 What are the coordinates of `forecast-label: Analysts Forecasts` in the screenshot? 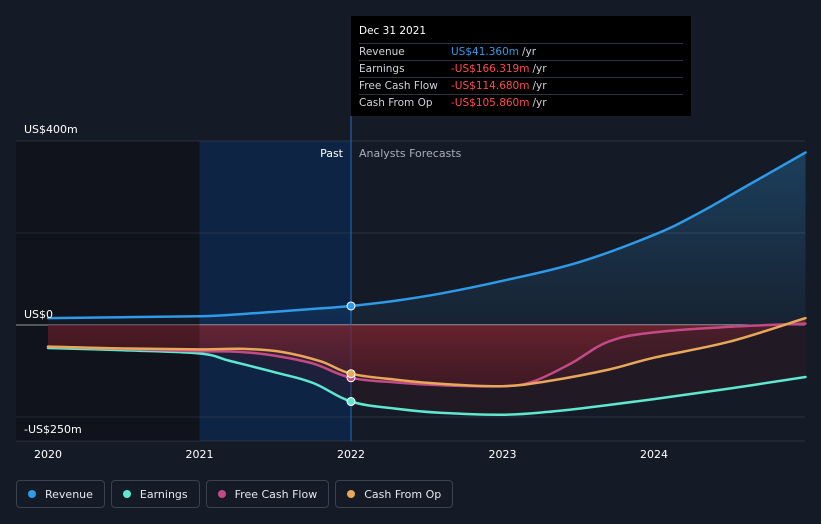 It's located at (410, 153).